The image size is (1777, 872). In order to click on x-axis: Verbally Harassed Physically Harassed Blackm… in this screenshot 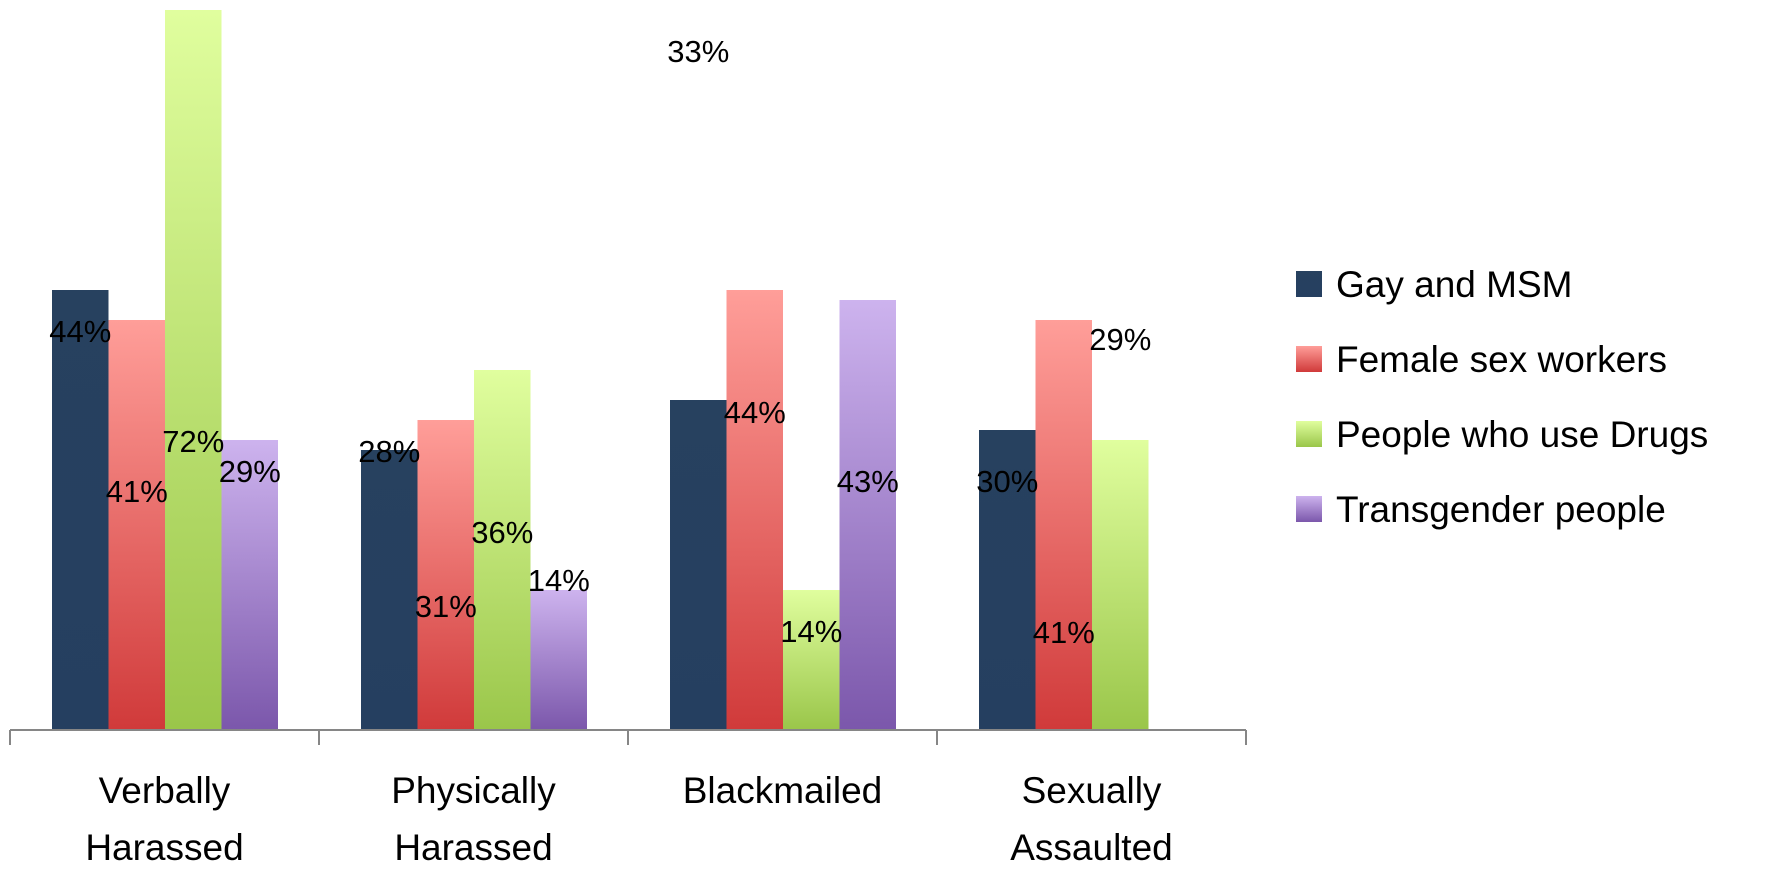, I will do `click(628, 798)`.